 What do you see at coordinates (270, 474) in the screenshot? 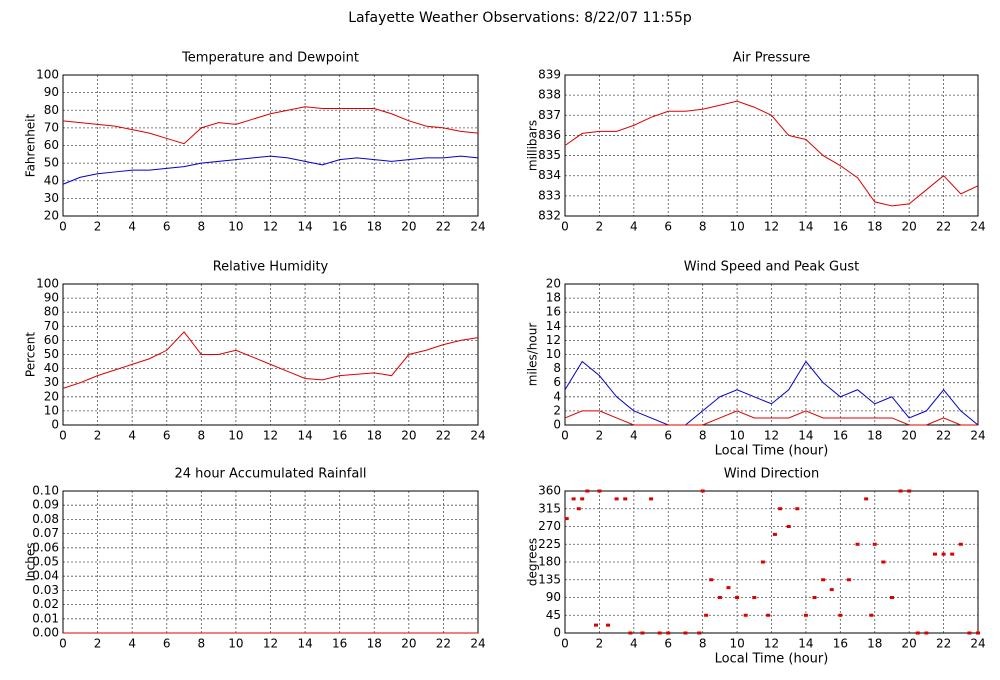
I see `chart-title: 24 hour Accumulated Rainfall` at bounding box center [270, 474].